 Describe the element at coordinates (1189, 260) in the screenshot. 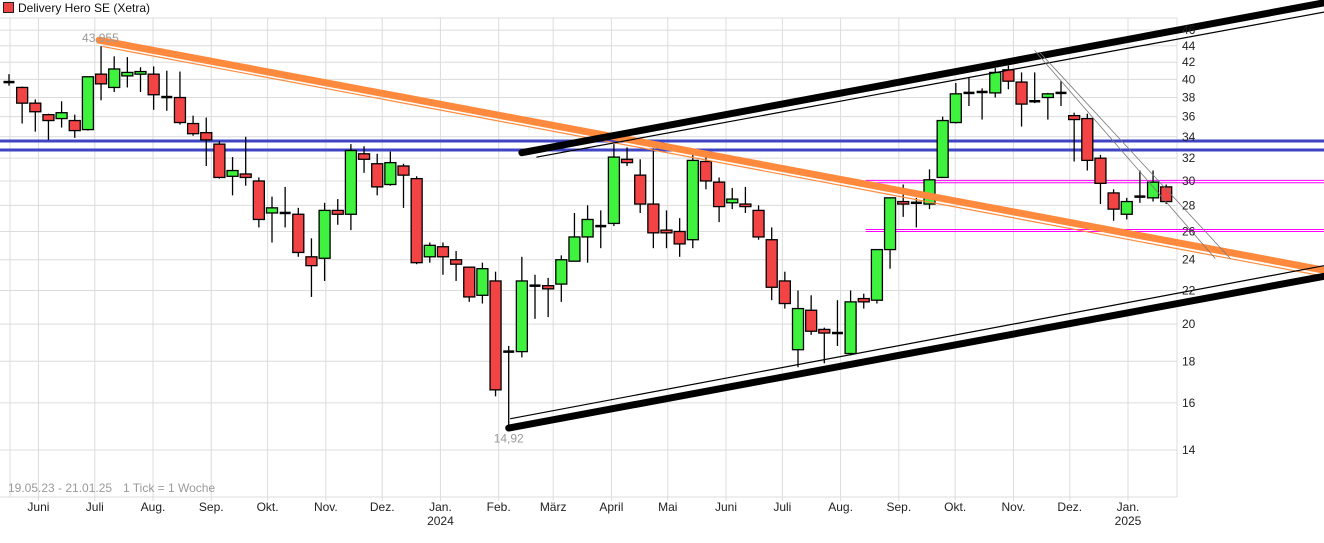

I see `y-tick-label: 24` at that location.